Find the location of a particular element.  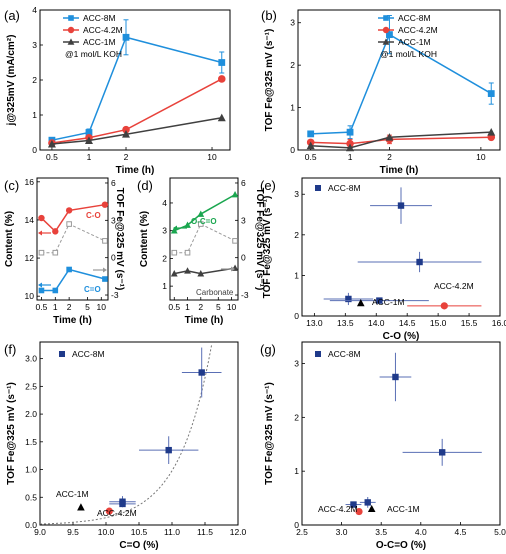

x-tick-label: 10.0 is located at coordinates (106, 532).